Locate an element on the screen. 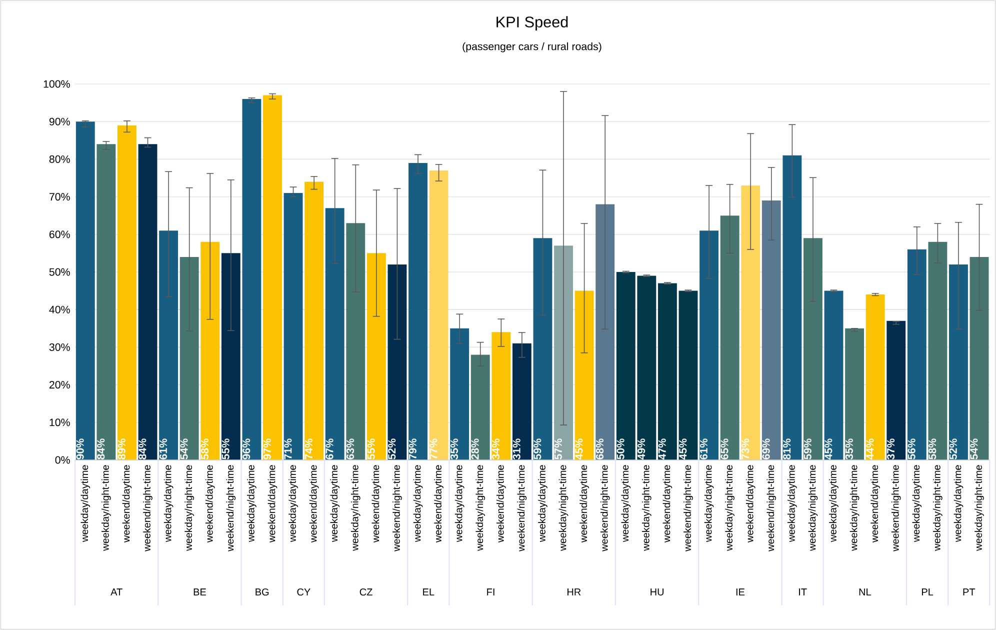 This screenshot has height=630, width=996. y-tick-label: 50% is located at coordinates (59, 272).